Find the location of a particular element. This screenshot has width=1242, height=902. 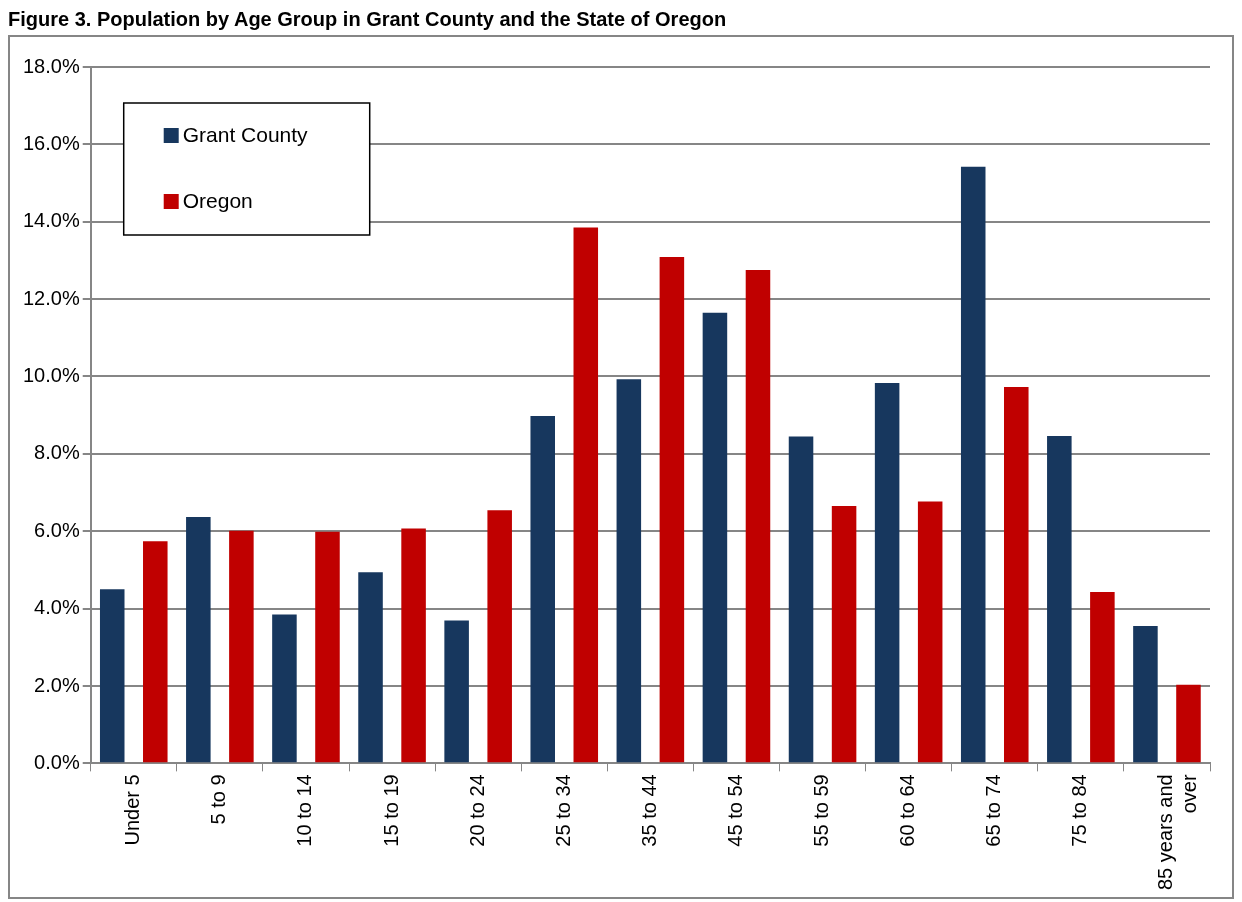

y-tick-label: 16.0% is located at coordinates (51, 142).